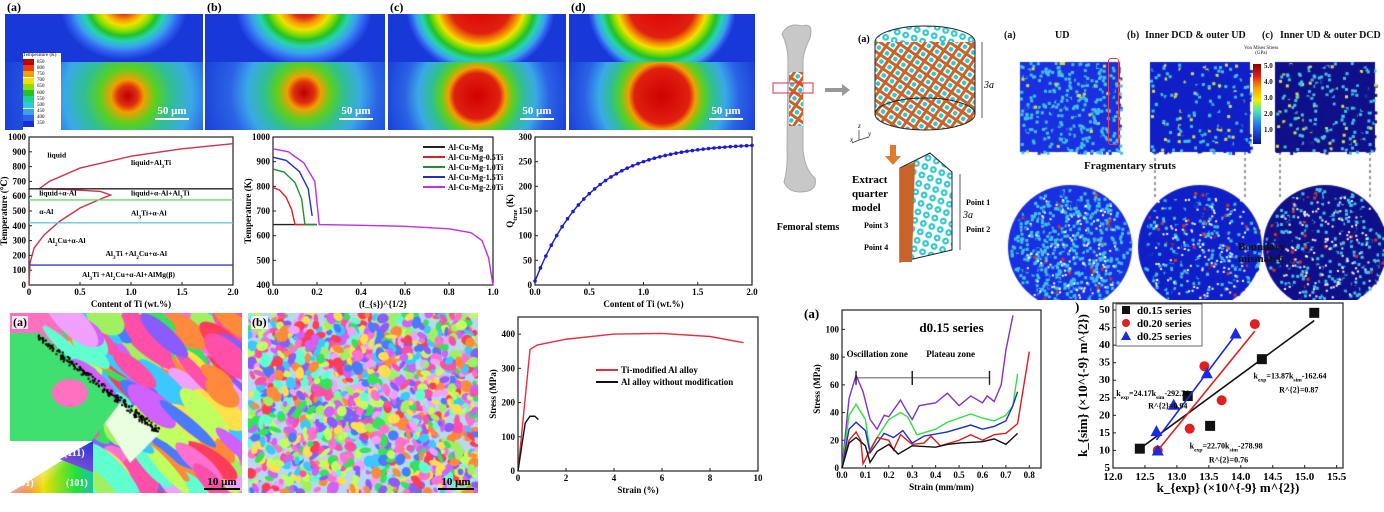 This screenshot has height=512, width=1384. What do you see at coordinates (1062, 35) in the screenshot?
I see `panel-title-ud: UD` at bounding box center [1062, 35].